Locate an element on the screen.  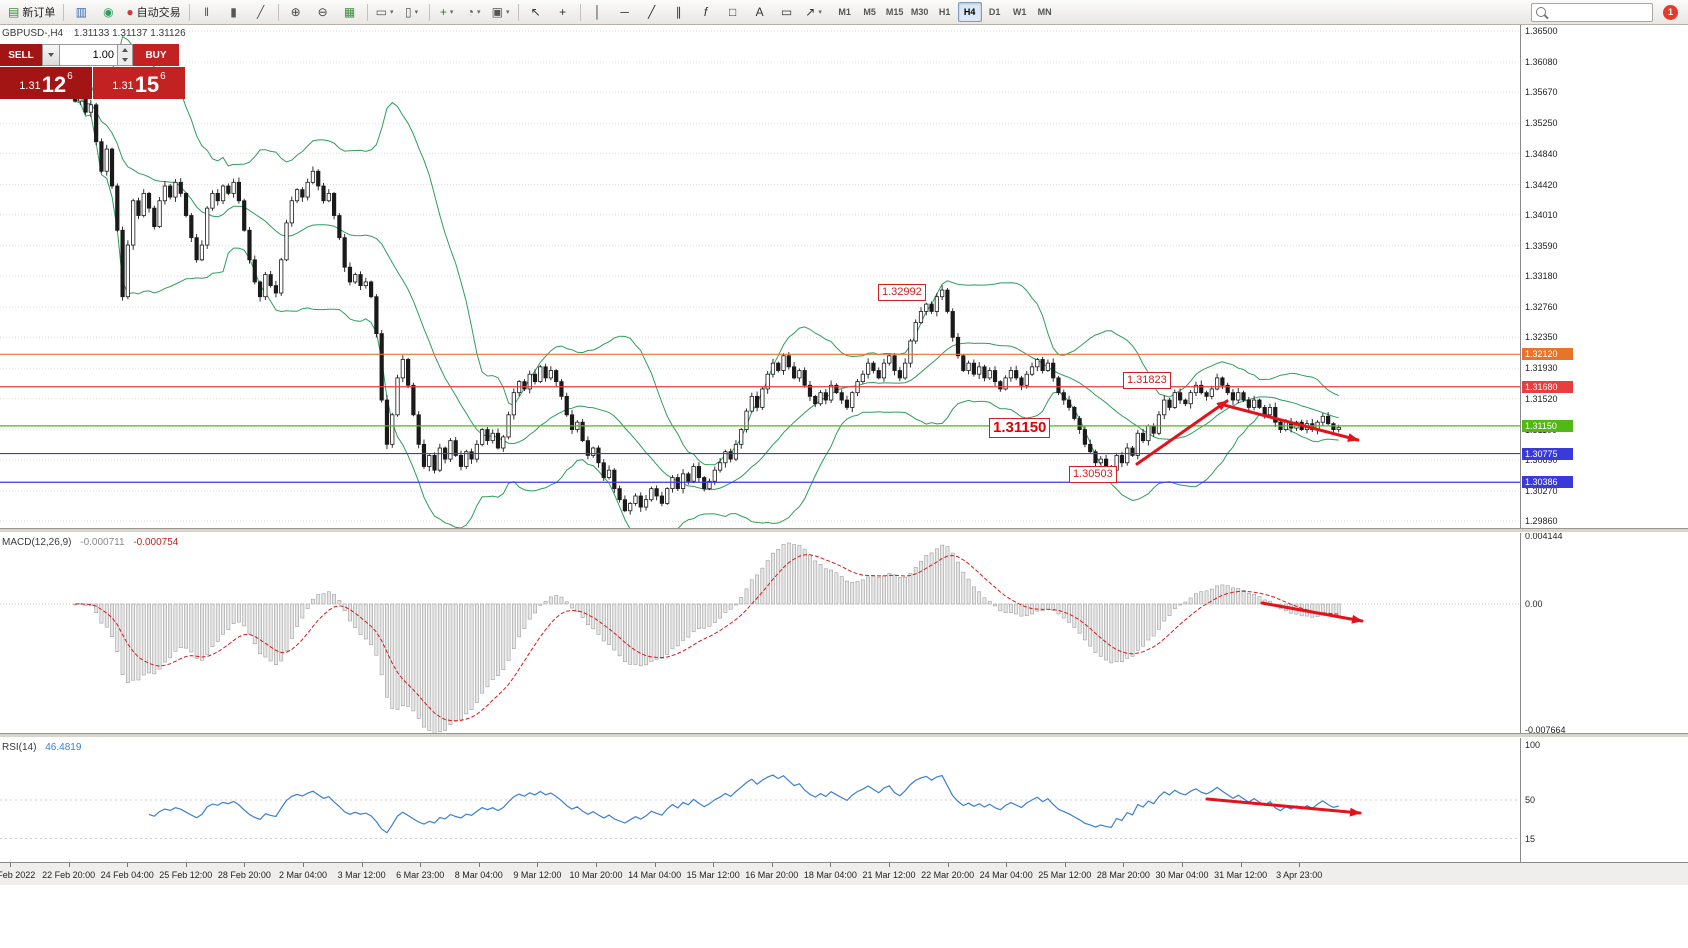
timeframe-h1: H1 is located at coordinates (944, 12).